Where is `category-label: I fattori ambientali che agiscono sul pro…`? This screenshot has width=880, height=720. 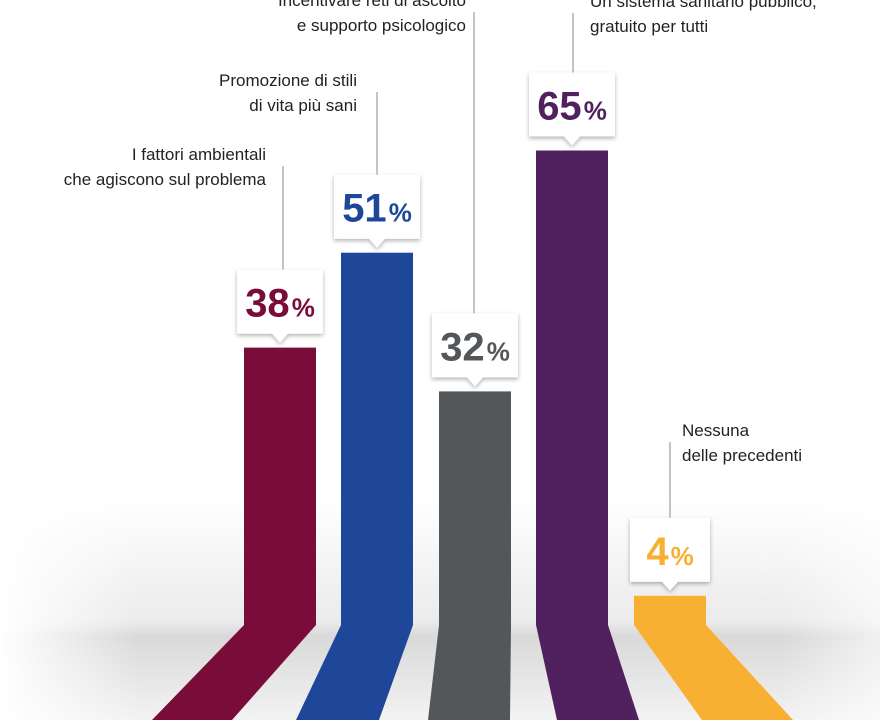 category-label: I fattori ambientali che agiscono sul pro… is located at coordinates (165, 167).